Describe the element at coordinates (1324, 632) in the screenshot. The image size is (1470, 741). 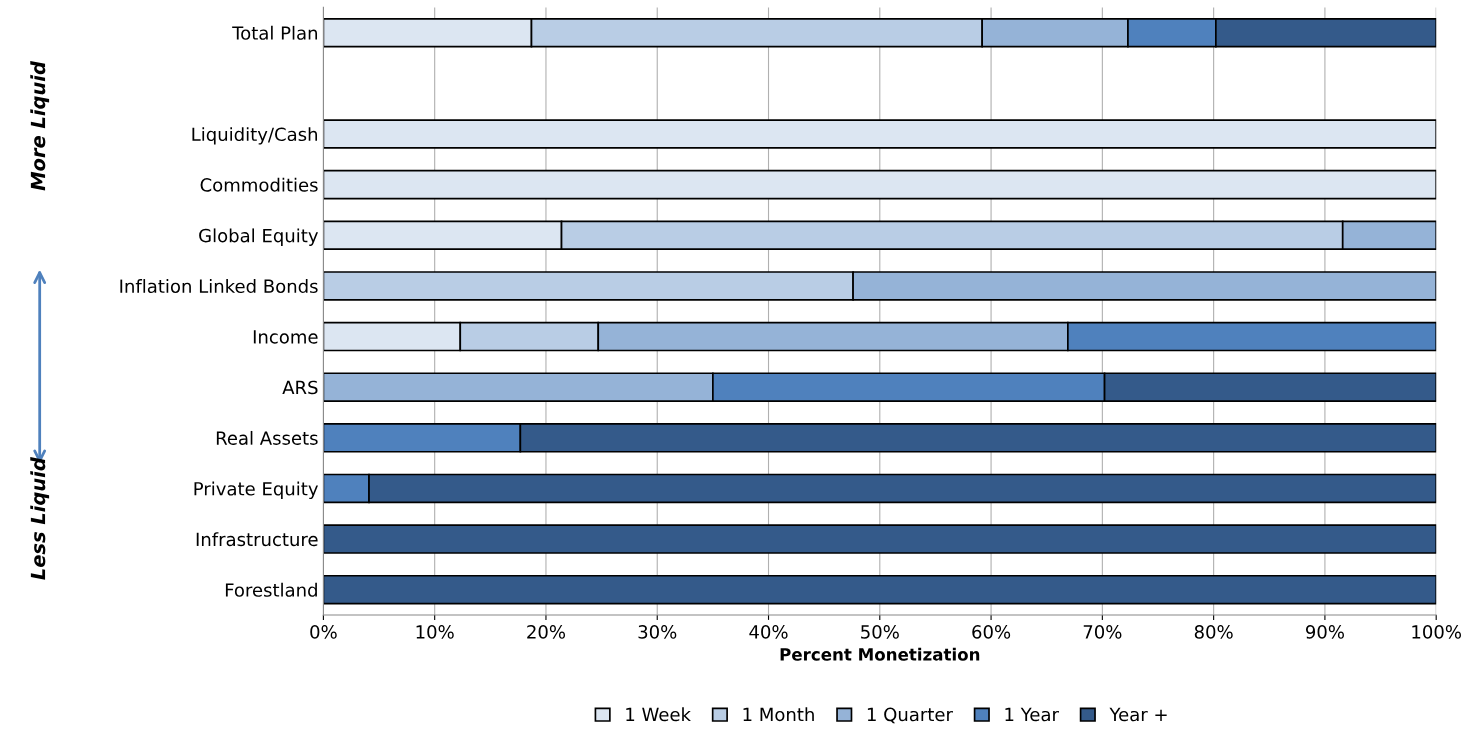
I see `x-tick-label: 90%` at that location.